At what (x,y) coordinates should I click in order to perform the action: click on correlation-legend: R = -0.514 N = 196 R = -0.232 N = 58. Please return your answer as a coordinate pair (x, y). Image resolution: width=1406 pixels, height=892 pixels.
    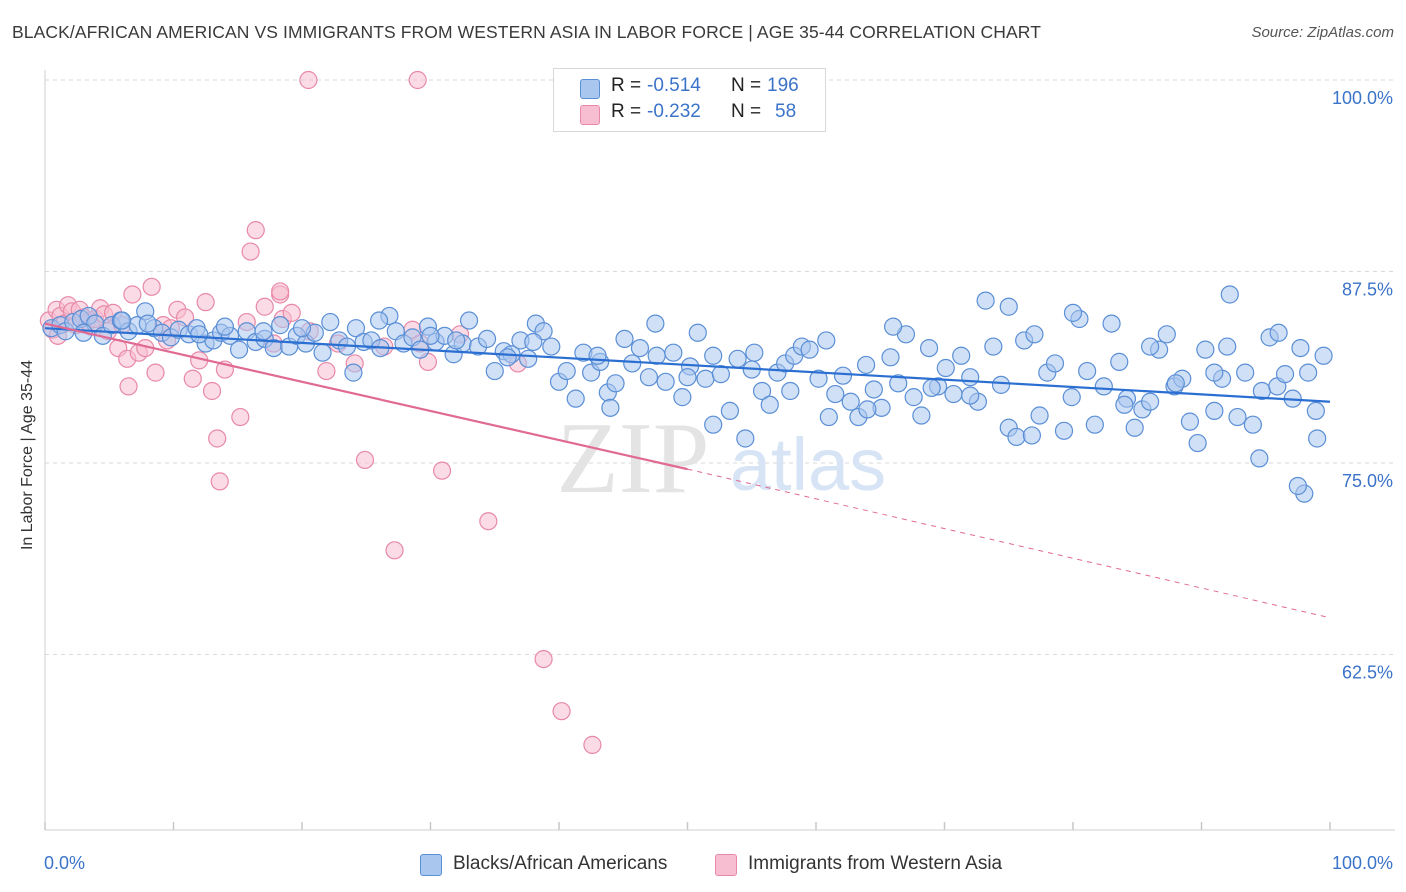
    Looking at the image, I should click on (689, 100).